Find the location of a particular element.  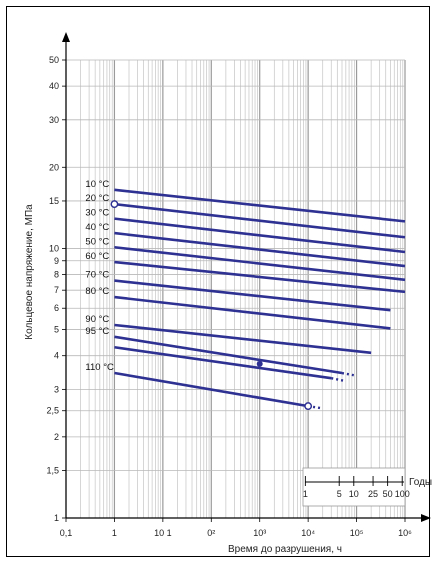

y-tick-label: 30 is located at coordinates (54, 120).